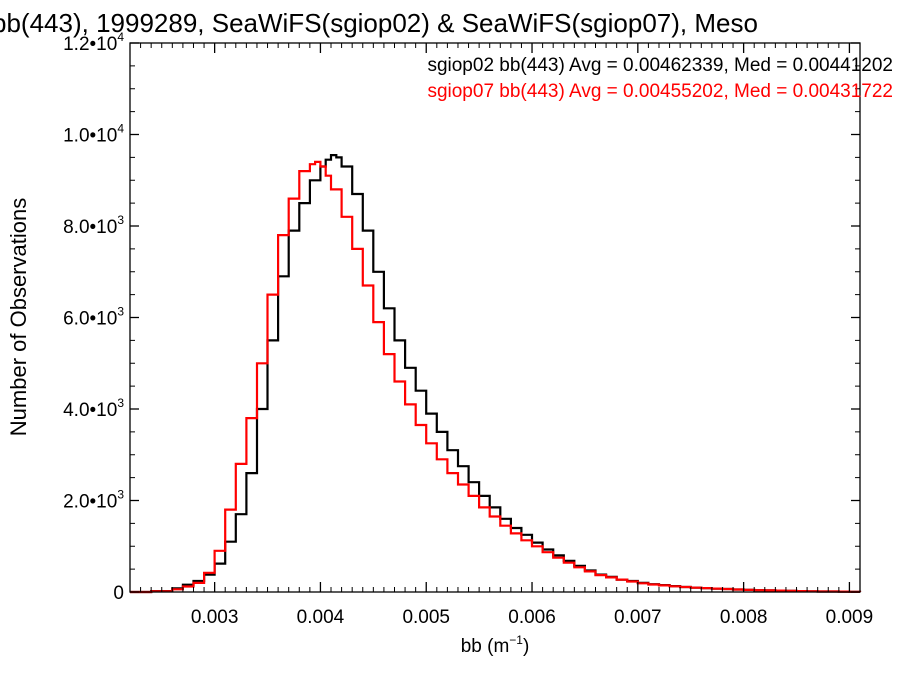  Describe the element at coordinates (495, 645) in the screenshot. I see `x-axis-label: bb (m−1)` at that location.